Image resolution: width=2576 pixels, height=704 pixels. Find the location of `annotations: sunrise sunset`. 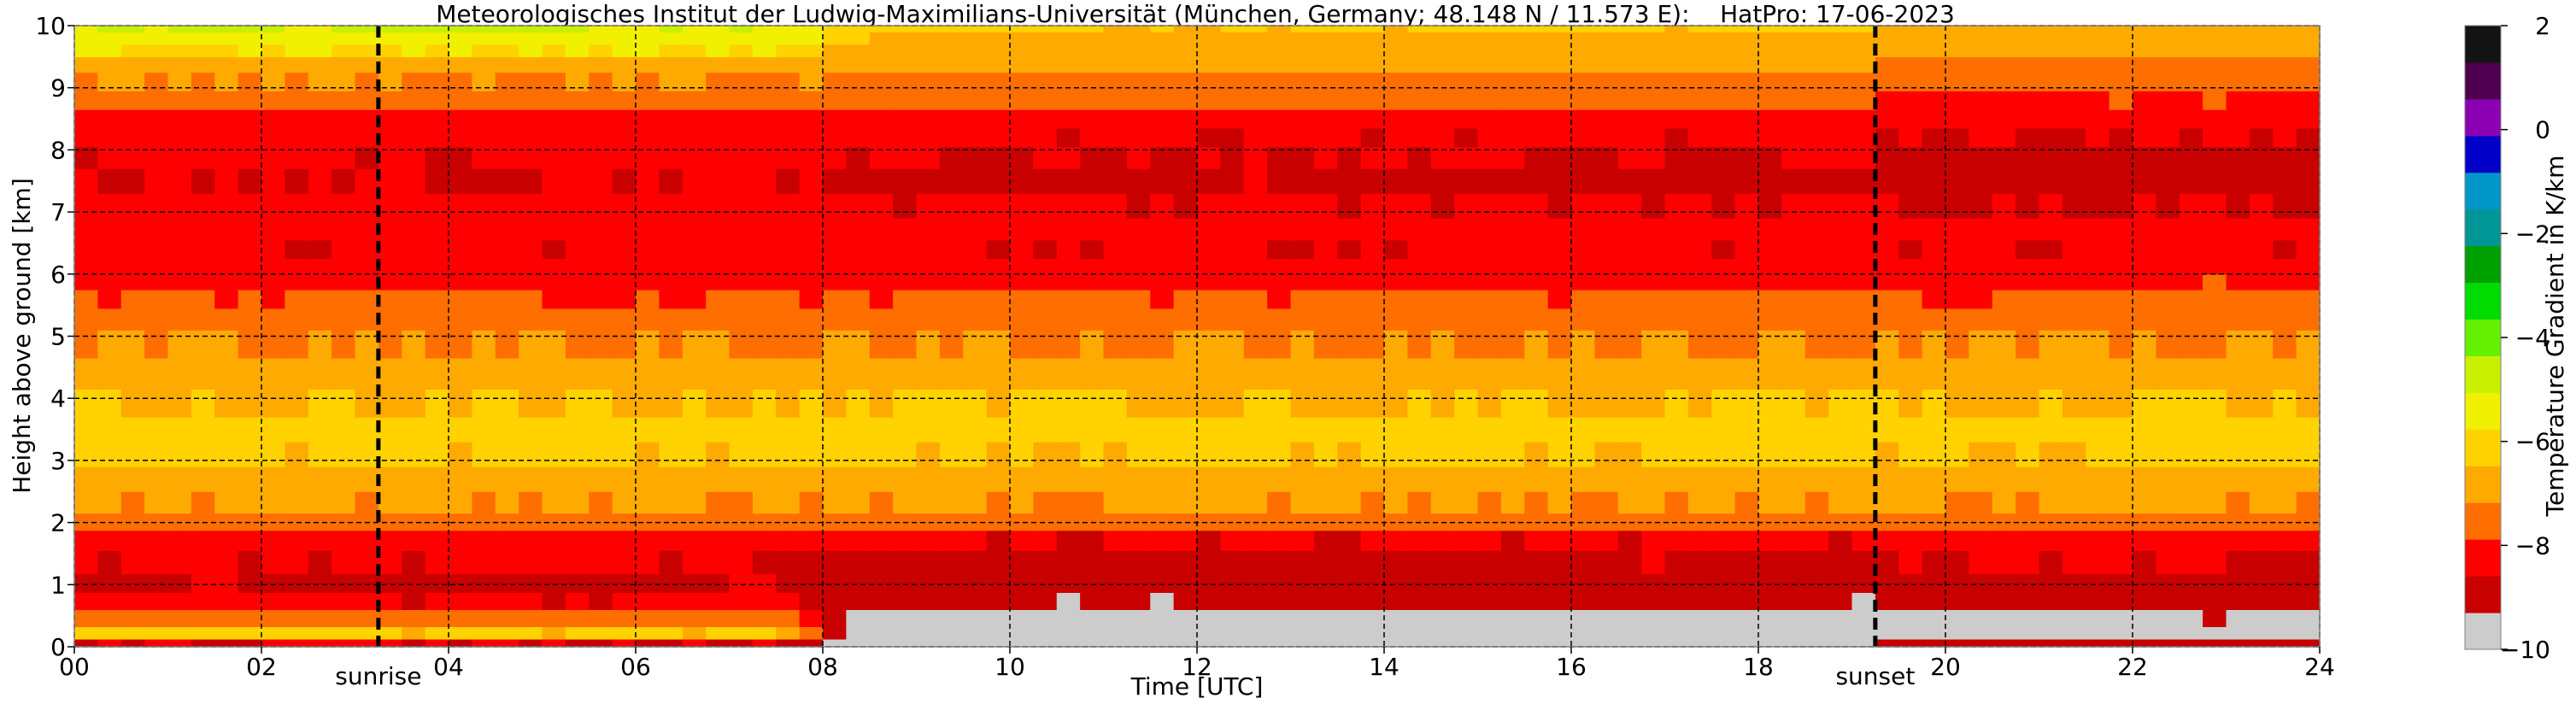

annotations: sunrise sunset is located at coordinates (1125, 676).